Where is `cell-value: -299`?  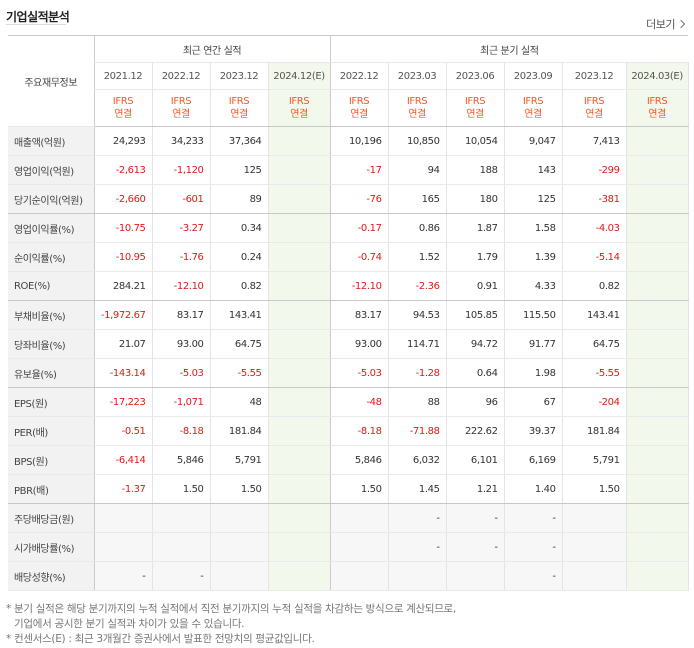 cell-value: -299 is located at coordinates (594, 170).